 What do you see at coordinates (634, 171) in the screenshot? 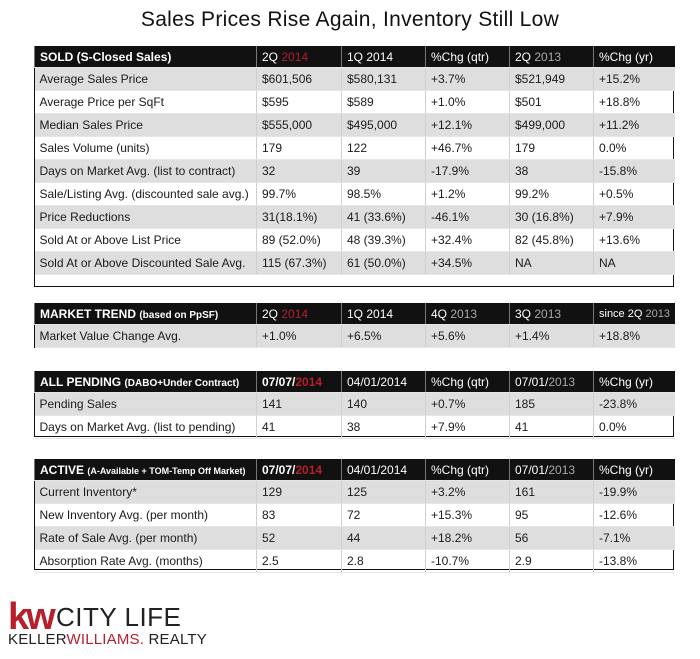
I see `row-value: -15.8%` at bounding box center [634, 171].